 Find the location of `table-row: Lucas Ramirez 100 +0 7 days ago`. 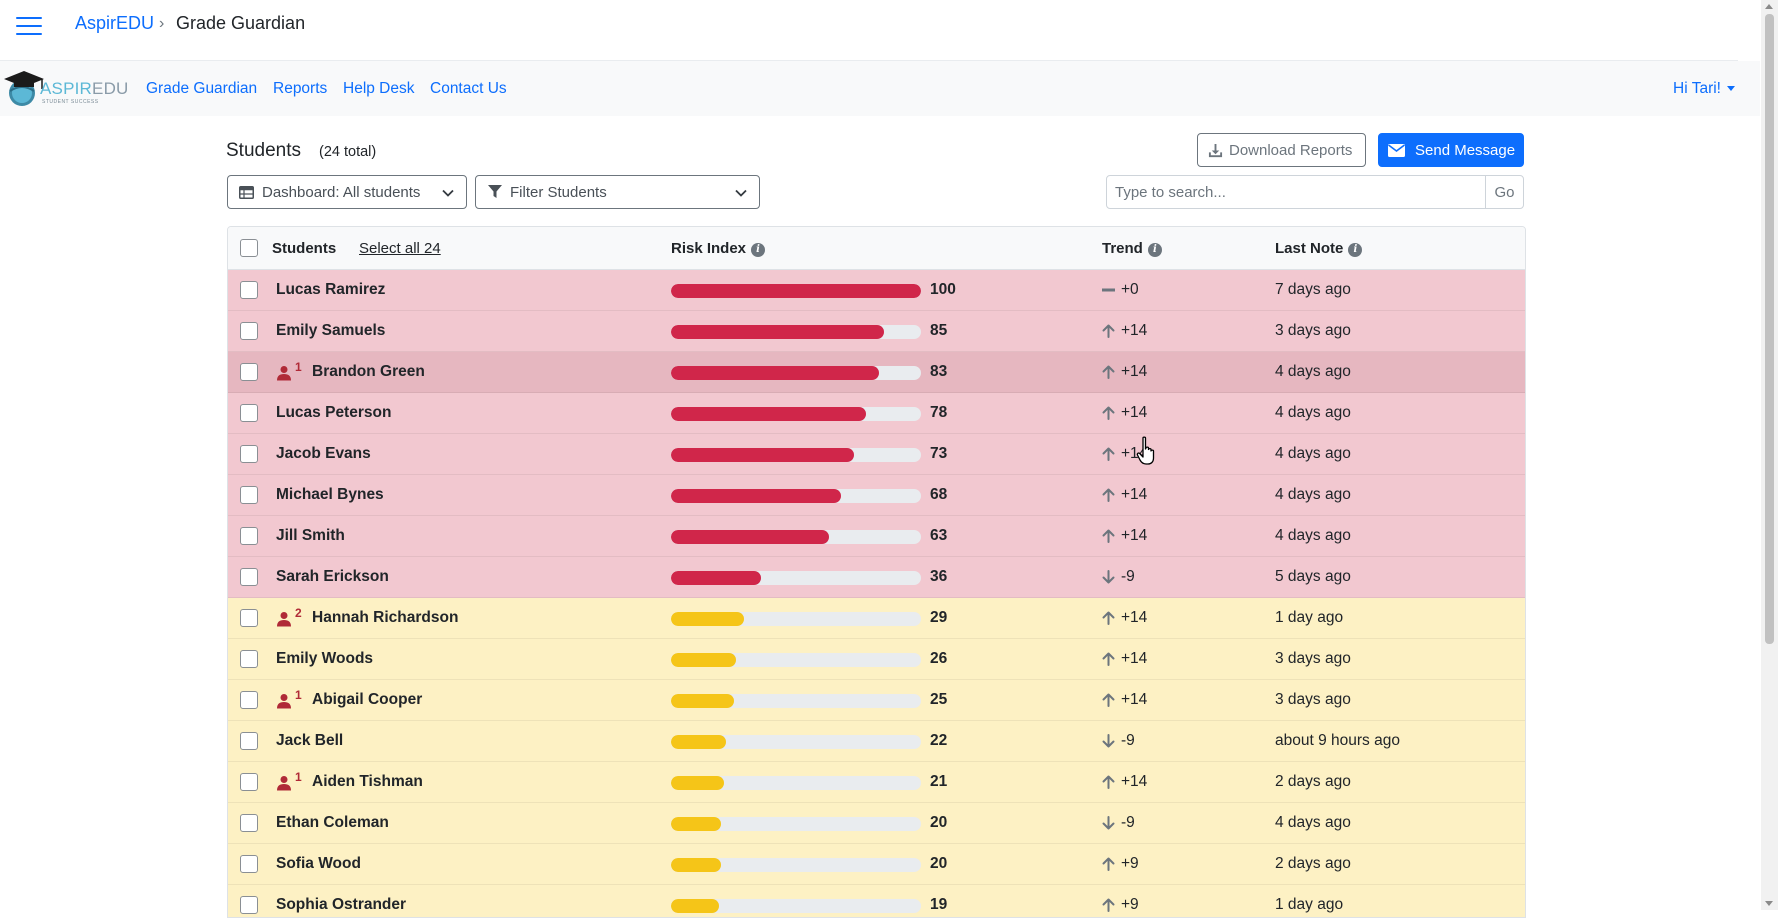

table-row: Lucas Ramirez 100 +0 7 days ago is located at coordinates (876, 290).